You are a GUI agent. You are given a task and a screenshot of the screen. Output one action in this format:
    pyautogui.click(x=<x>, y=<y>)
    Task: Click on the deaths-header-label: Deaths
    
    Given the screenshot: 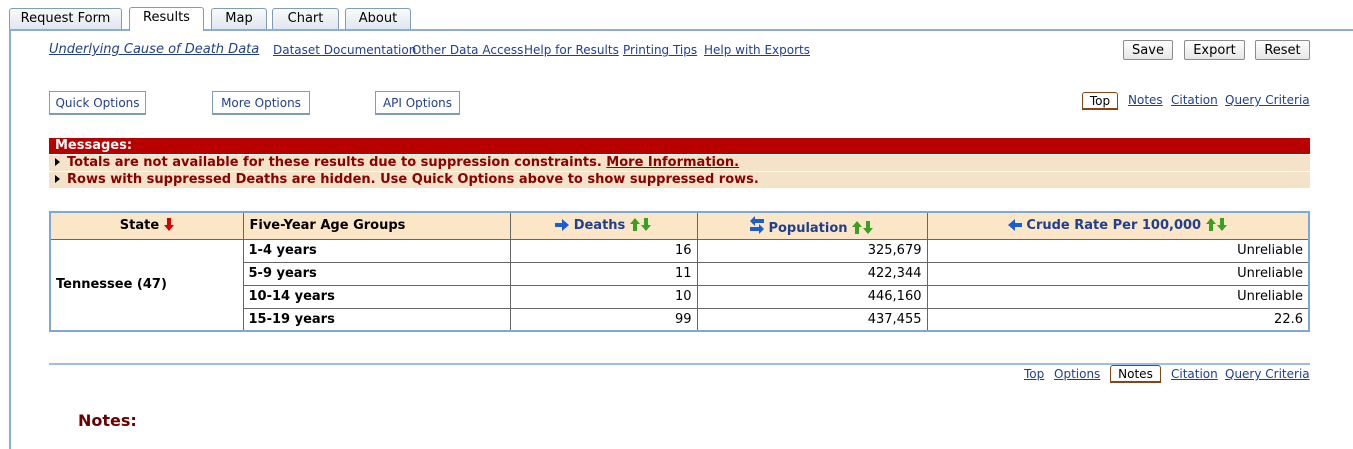 What is the action you would take?
    pyautogui.click(x=599, y=226)
    